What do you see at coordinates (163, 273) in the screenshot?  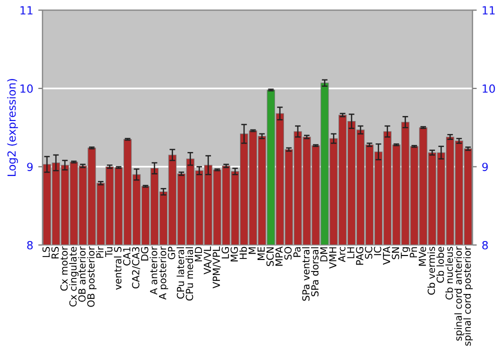 I see `x-tick-label: A posterior` at bounding box center [163, 273].